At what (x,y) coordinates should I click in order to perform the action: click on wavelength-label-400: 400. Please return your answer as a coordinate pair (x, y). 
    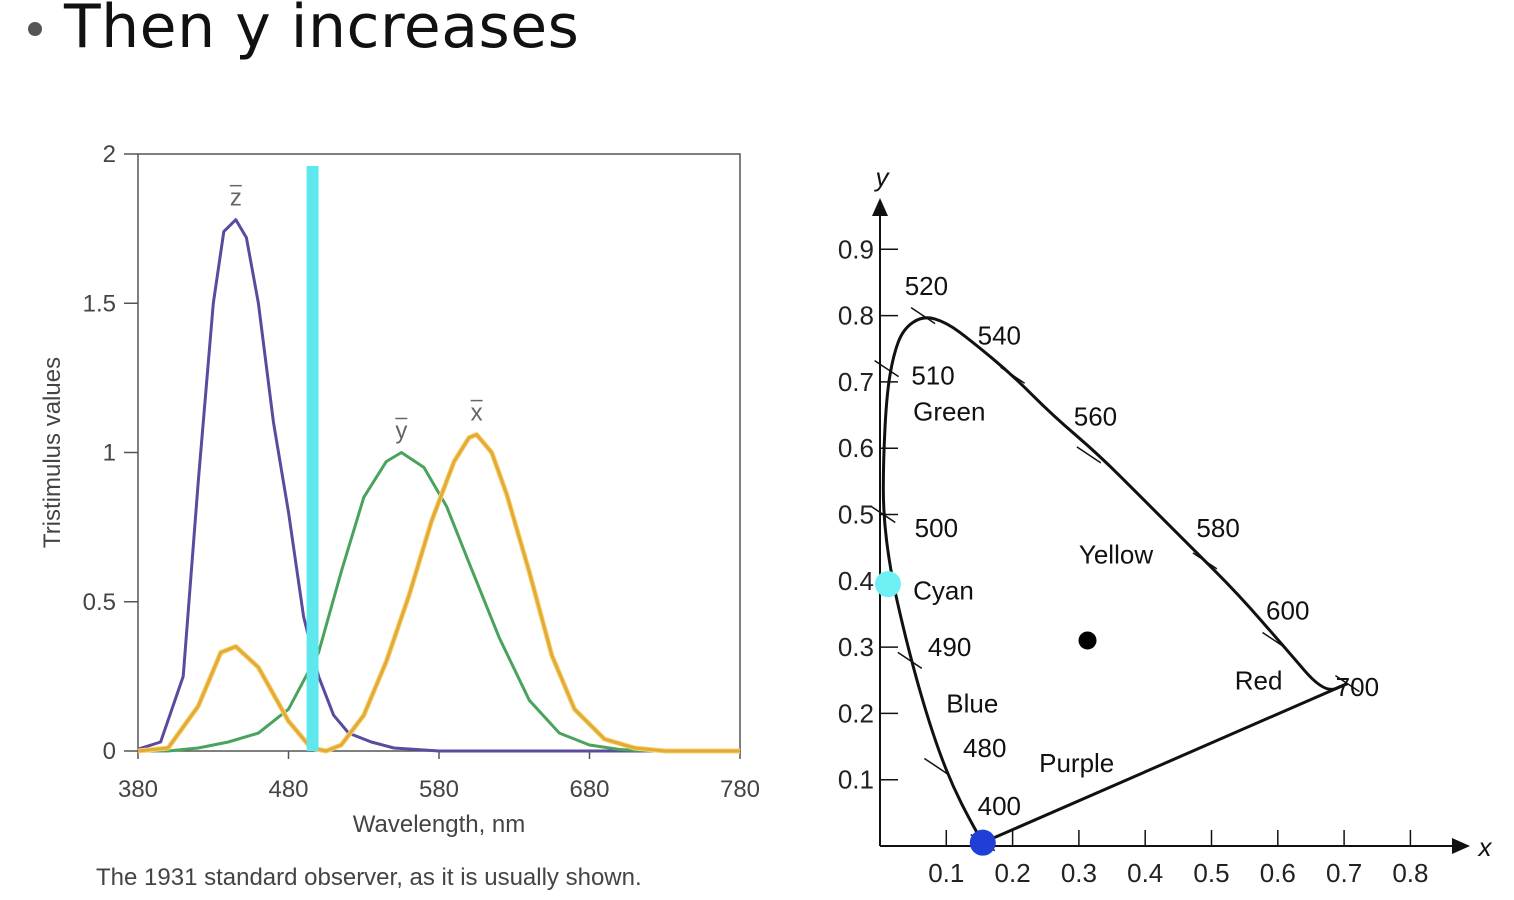
    Looking at the image, I should click on (999, 806).